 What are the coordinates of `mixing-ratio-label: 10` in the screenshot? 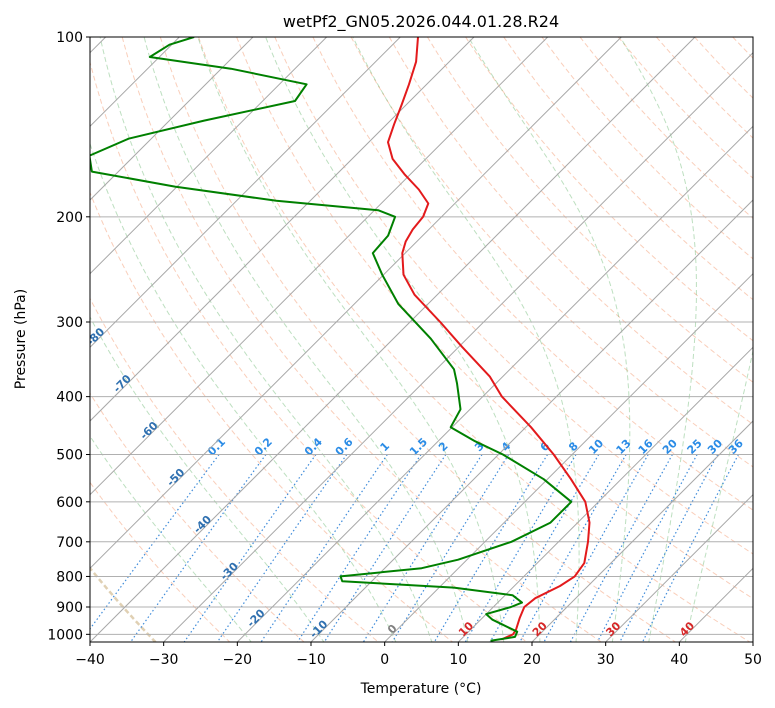 It's located at (596, 447).